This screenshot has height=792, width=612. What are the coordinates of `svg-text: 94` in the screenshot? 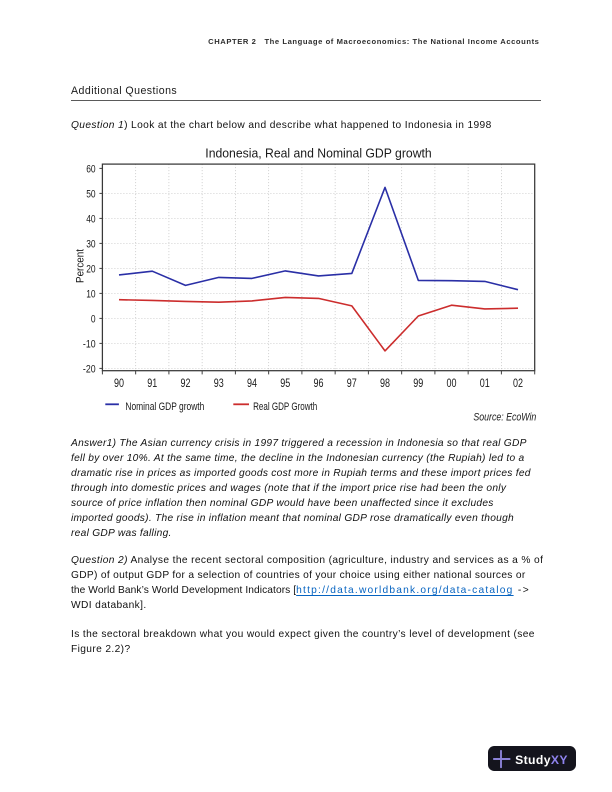 It's located at (252, 384).